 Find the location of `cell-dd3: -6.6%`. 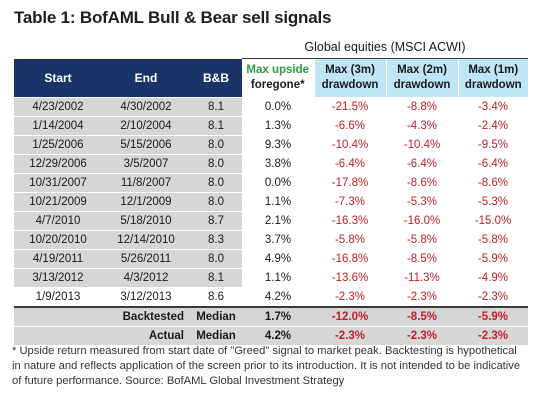

cell-dd3: -6.6% is located at coordinates (350, 126).